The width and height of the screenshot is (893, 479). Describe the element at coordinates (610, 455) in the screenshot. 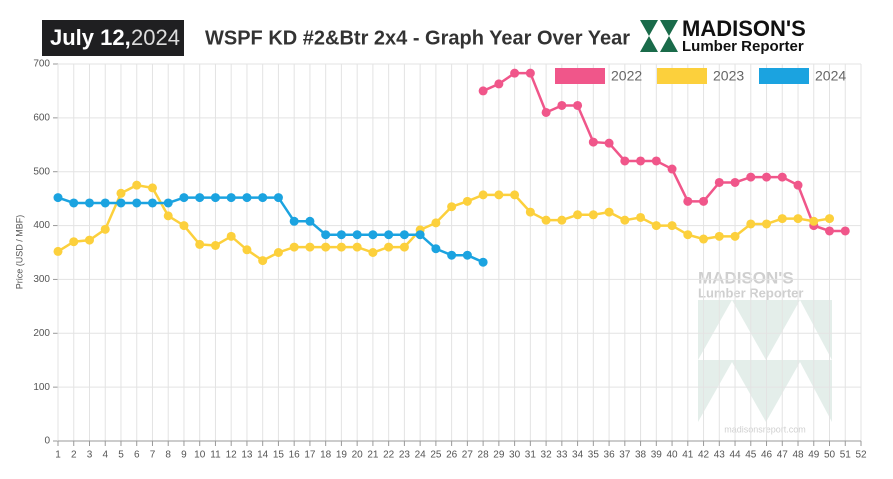

I see `x-tick-label: 36` at that location.